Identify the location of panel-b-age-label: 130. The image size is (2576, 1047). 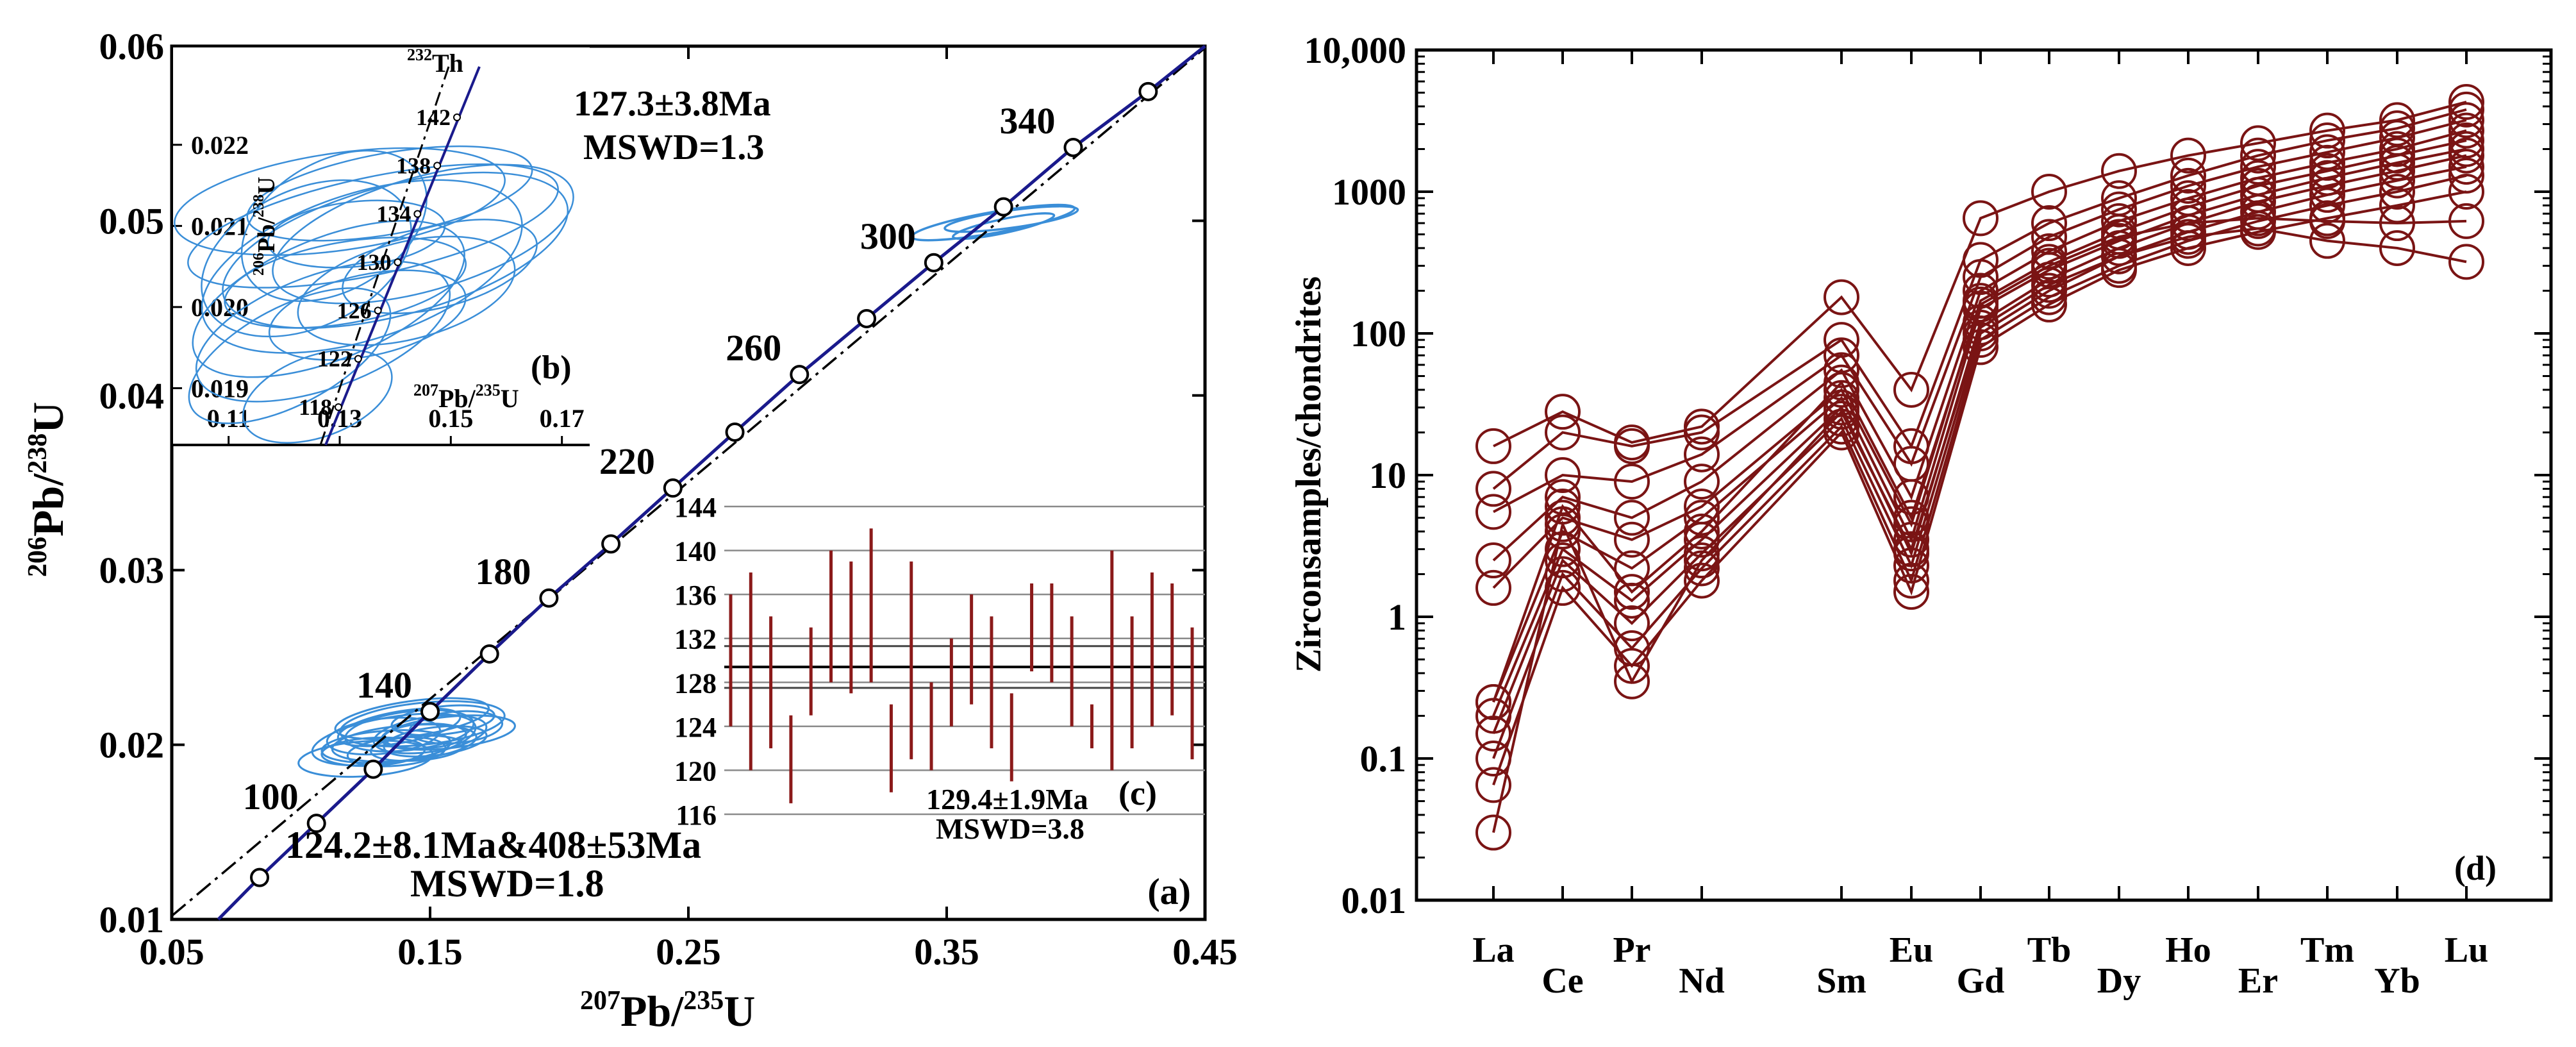
(374, 262).